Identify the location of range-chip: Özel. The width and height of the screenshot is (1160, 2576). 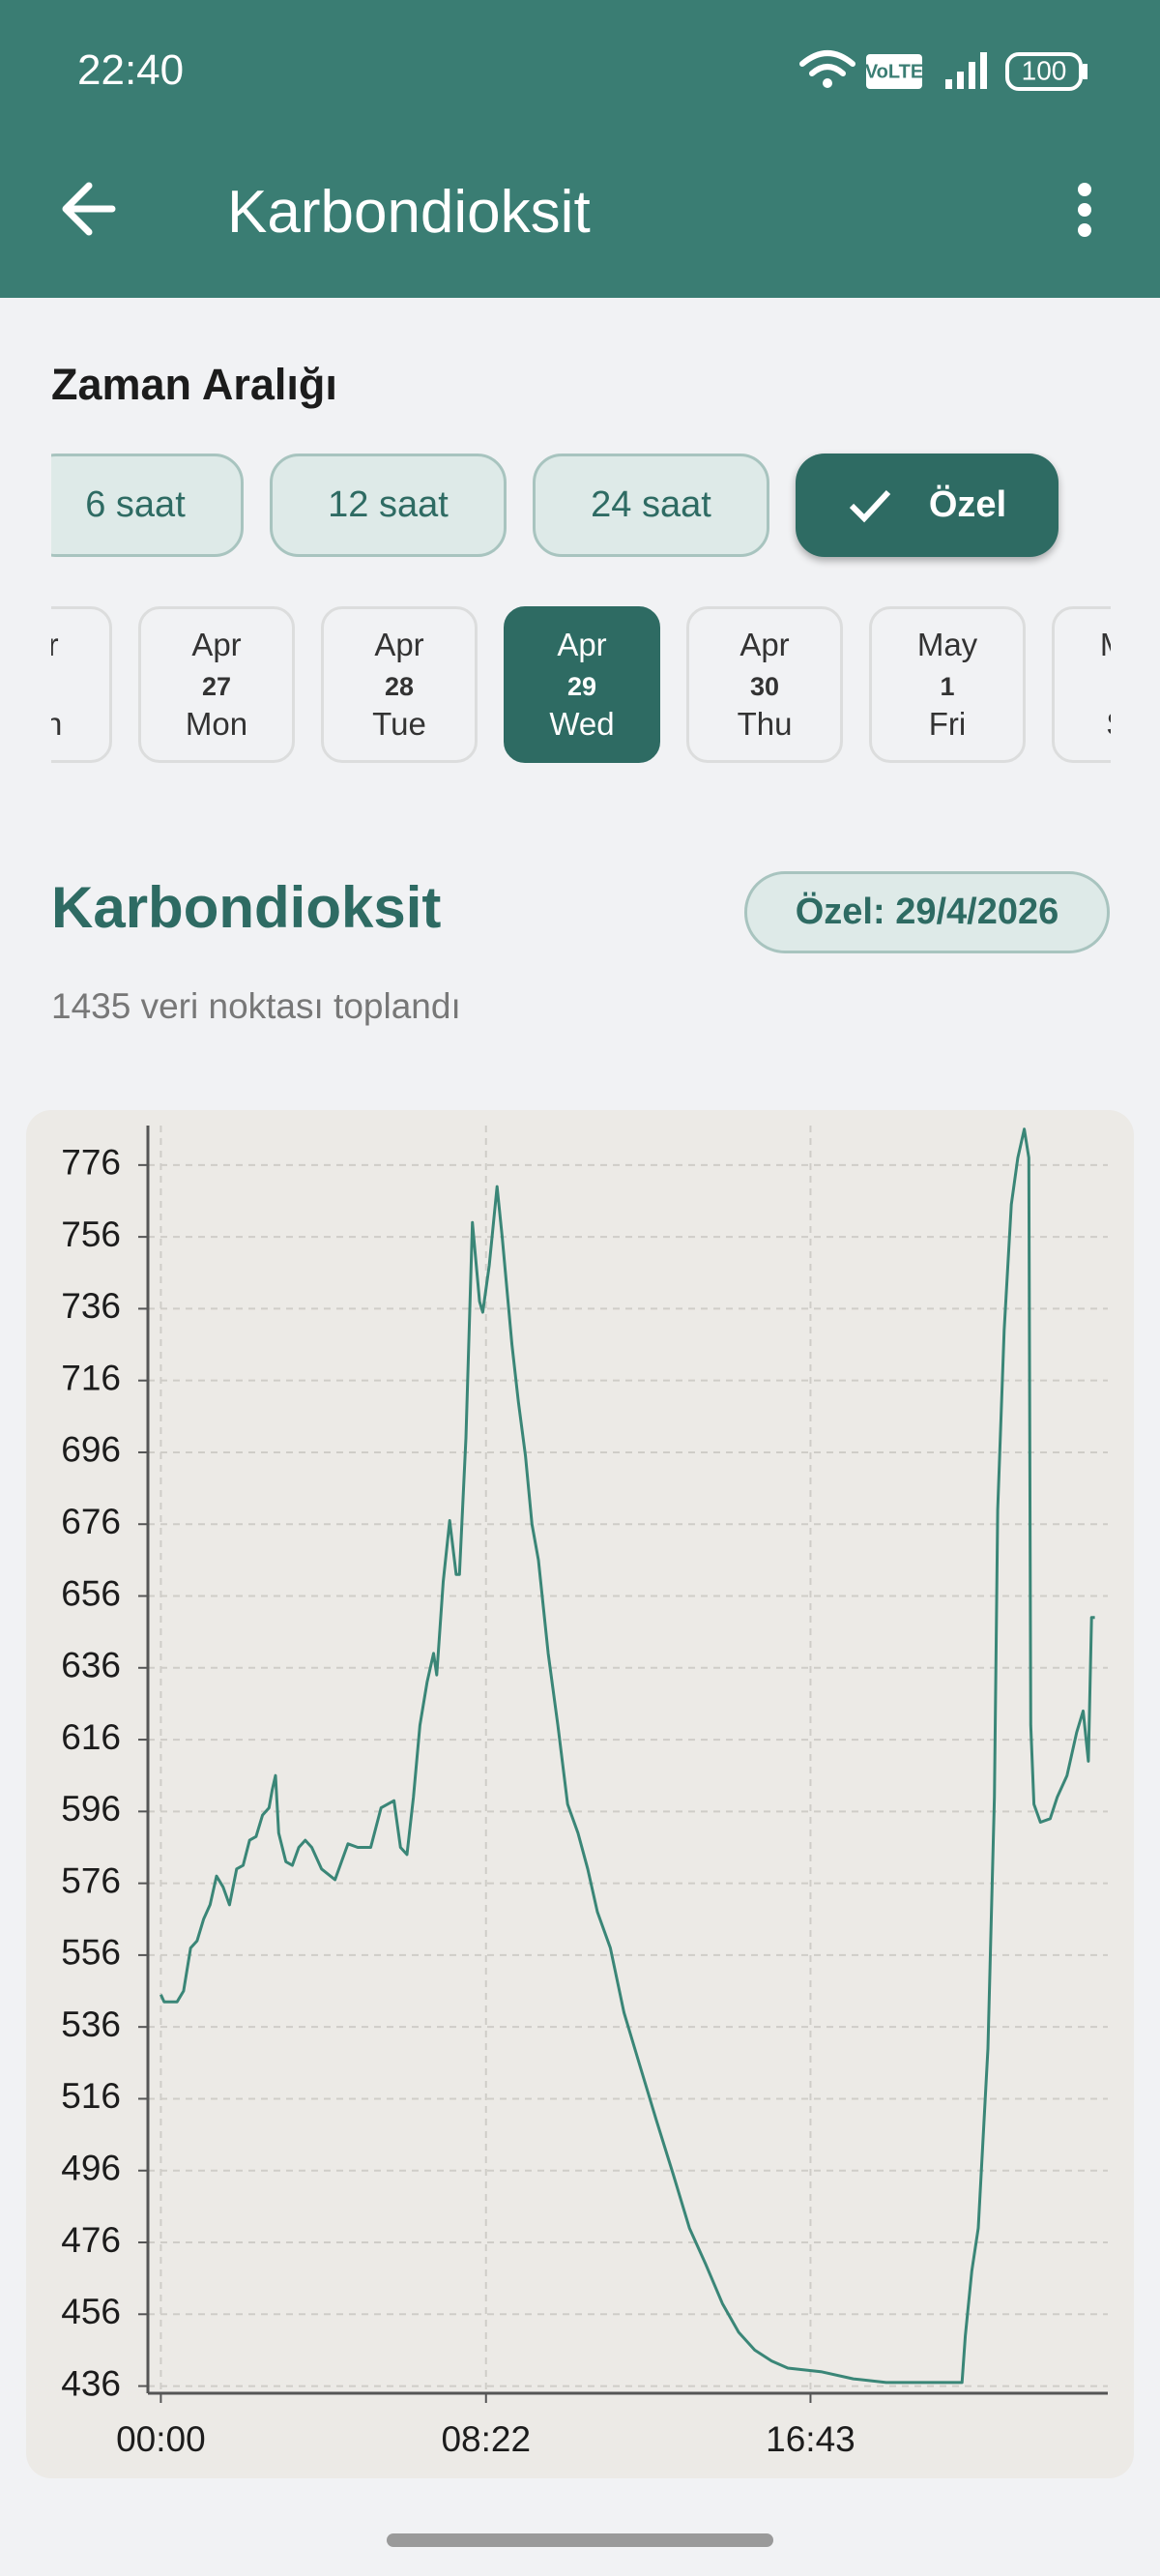
(927, 505).